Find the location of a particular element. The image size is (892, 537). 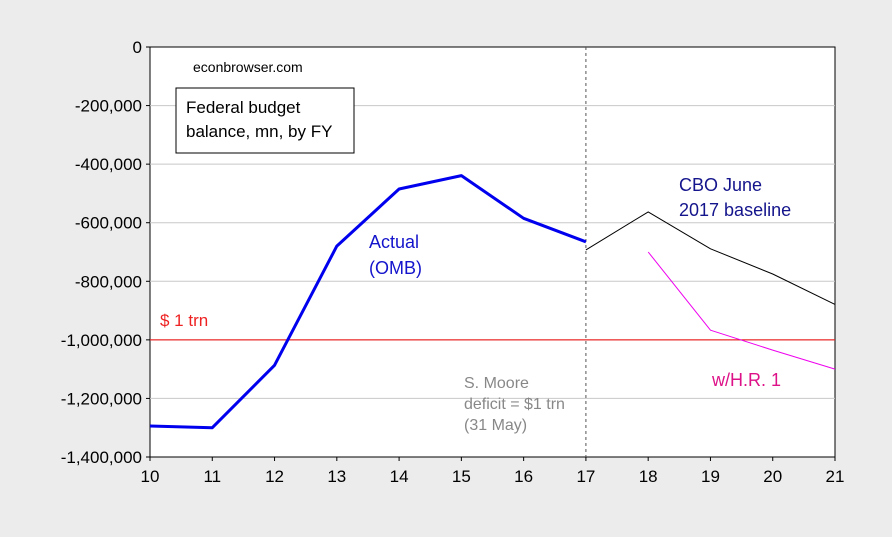

x-tick-label: 11 is located at coordinates (212, 476).